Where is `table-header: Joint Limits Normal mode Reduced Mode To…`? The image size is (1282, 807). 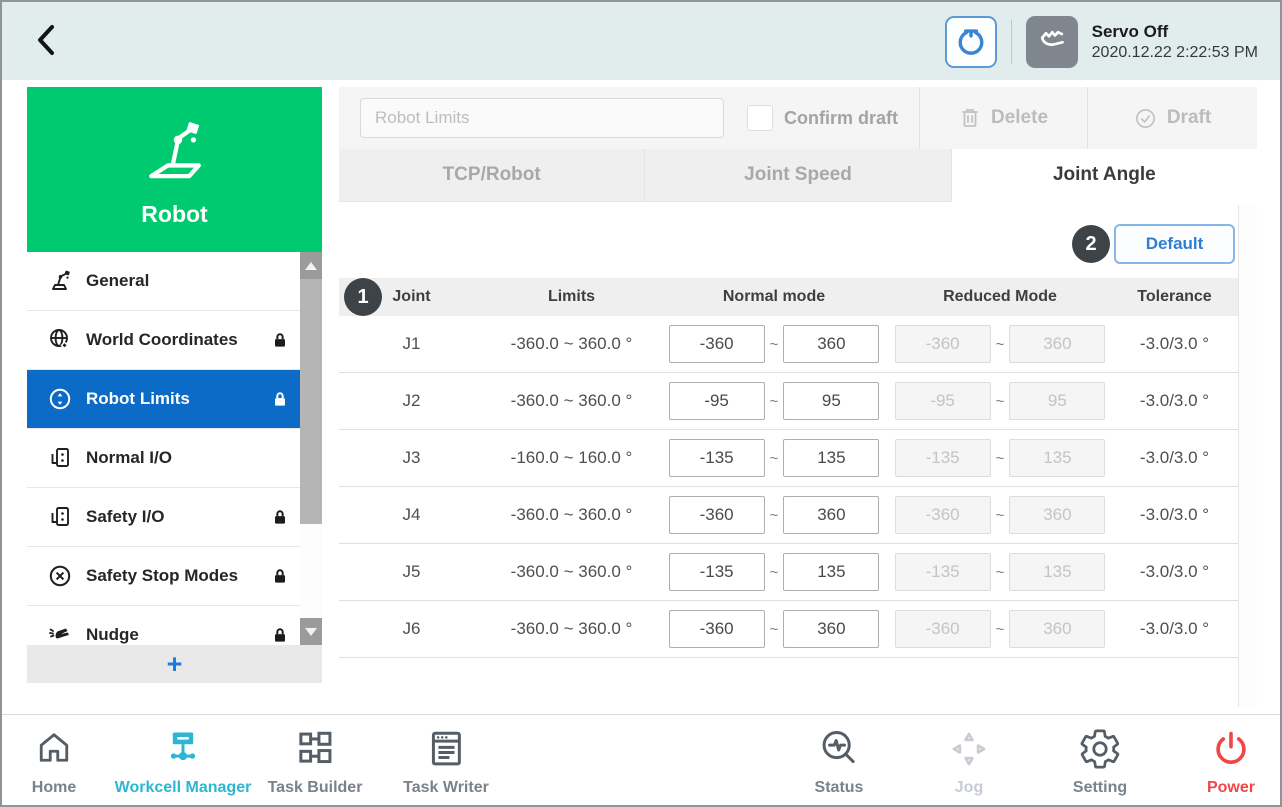
table-header: Joint Limits Normal mode Reduced Mode To… is located at coordinates (788, 297).